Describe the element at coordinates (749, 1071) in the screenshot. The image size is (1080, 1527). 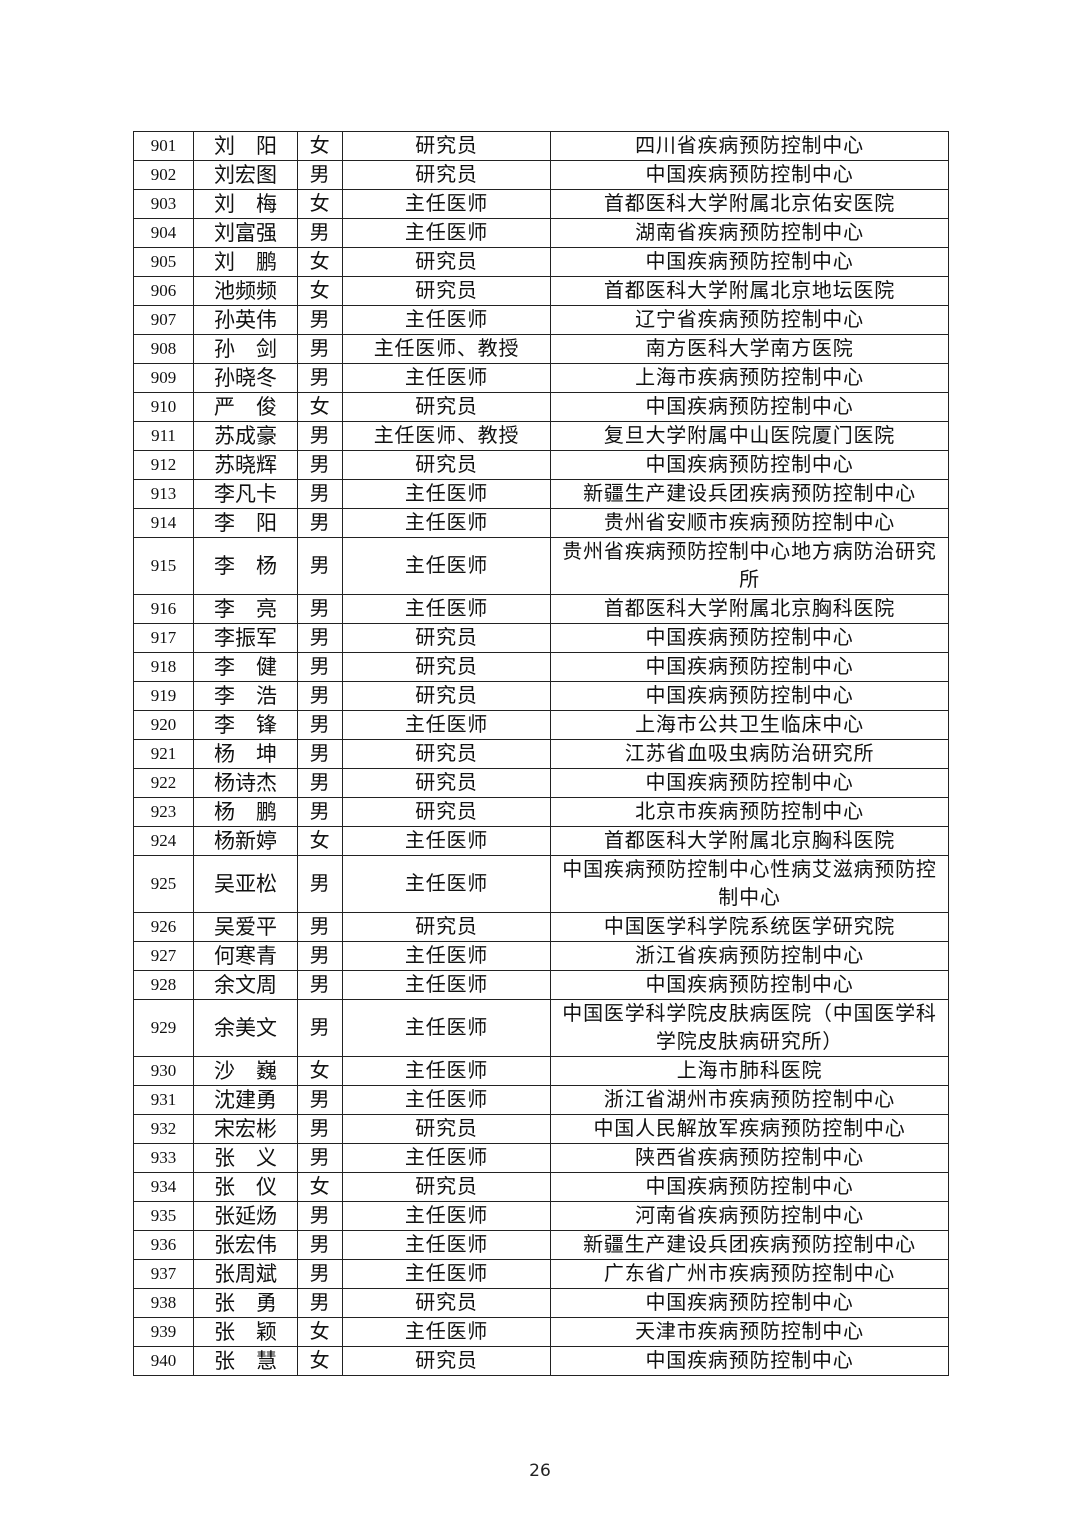
I see `institution: 上海市肺科医院` at that location.